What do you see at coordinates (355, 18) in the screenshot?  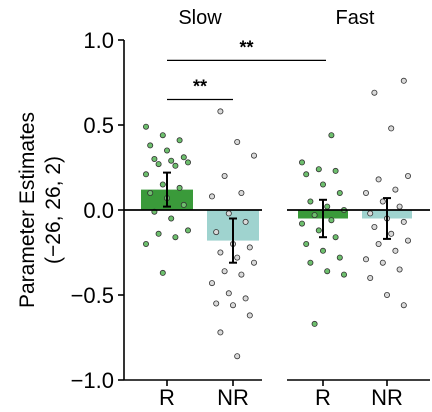 I see `panel-title-fast: Fast` at bounding box center [355, 18].